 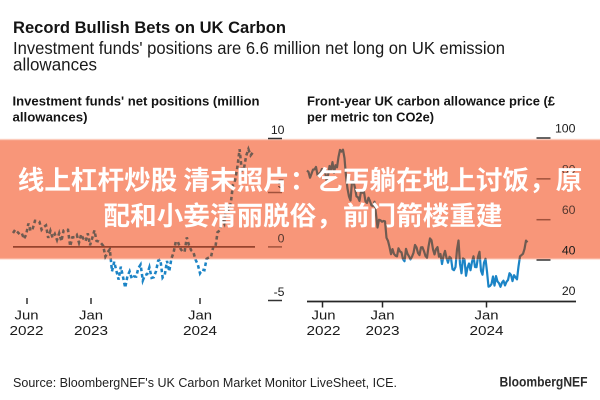 I want to click on svg-text:Investment funds' net position: Investment funds' net positions (million, so click(x=136, y=101).